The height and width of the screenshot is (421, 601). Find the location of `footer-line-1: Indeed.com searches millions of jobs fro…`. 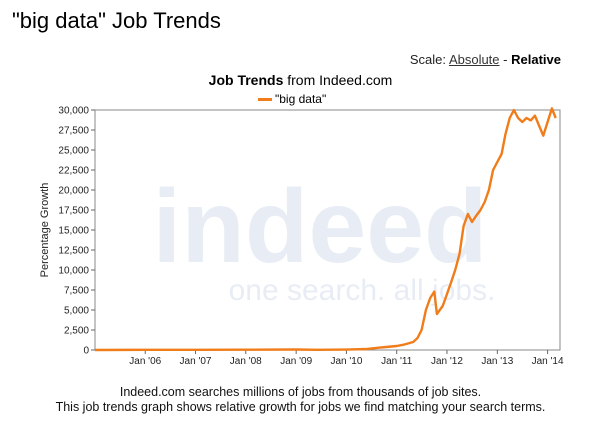

footer-line-1: Indeed.com searches millions of jobs fro… is located at coordinates (300, 392).